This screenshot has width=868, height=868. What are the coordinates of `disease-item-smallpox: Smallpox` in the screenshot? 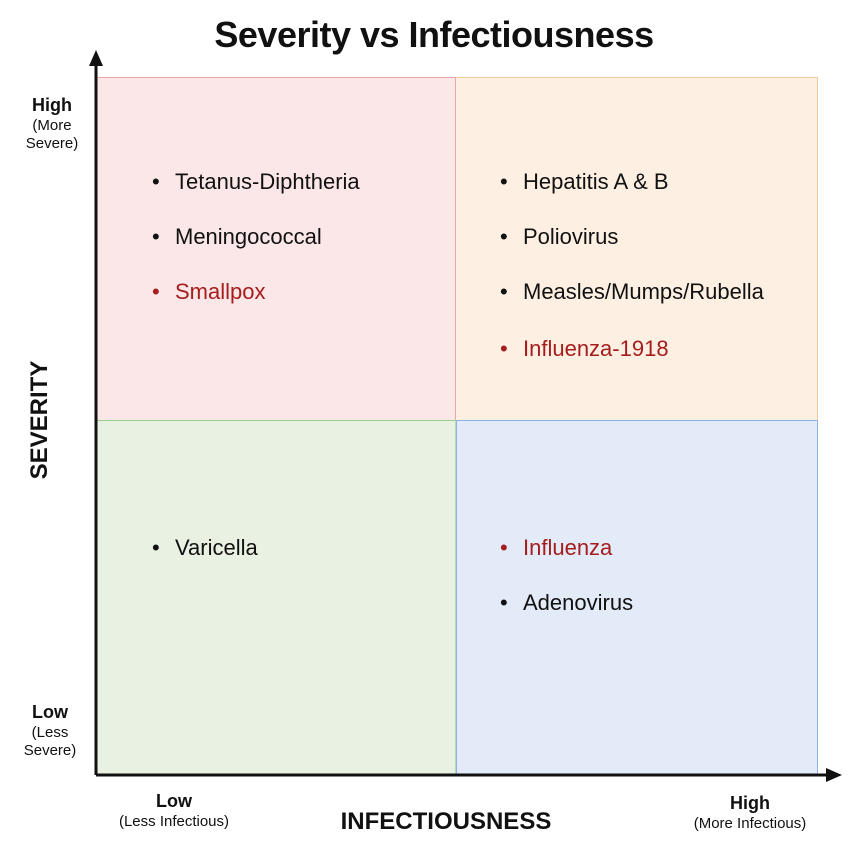 It's located at (256, 291).